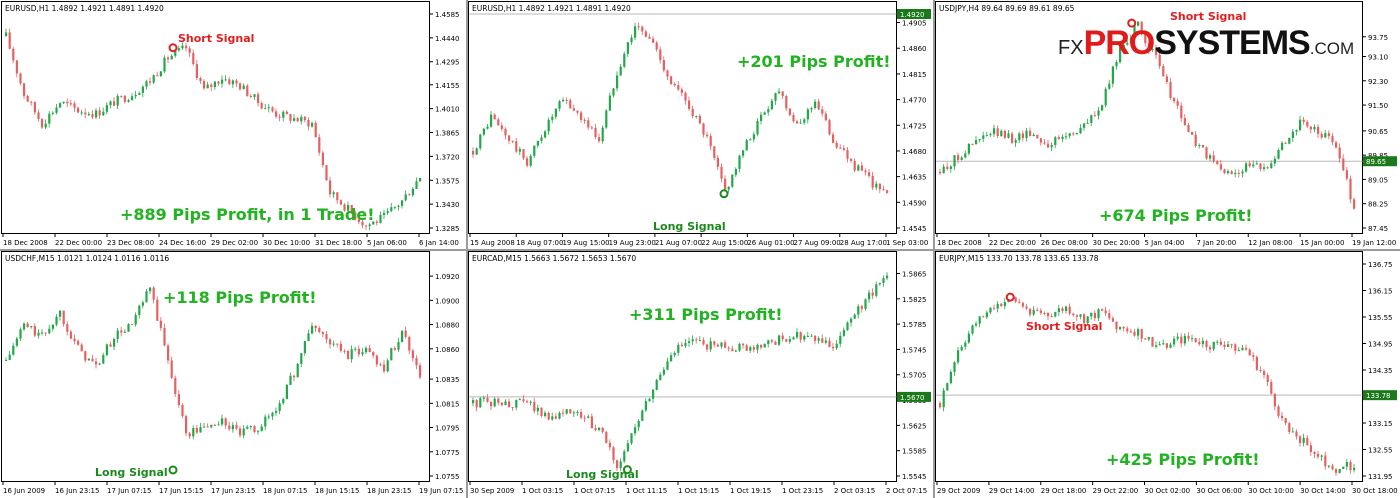 The height and width of the screenshot is (498, 1400). What do you see at coordinates (182, 243) in the screenshot?
I see `x-tick-label: 24 Dec 16:00` at bounding box center [182, 243].